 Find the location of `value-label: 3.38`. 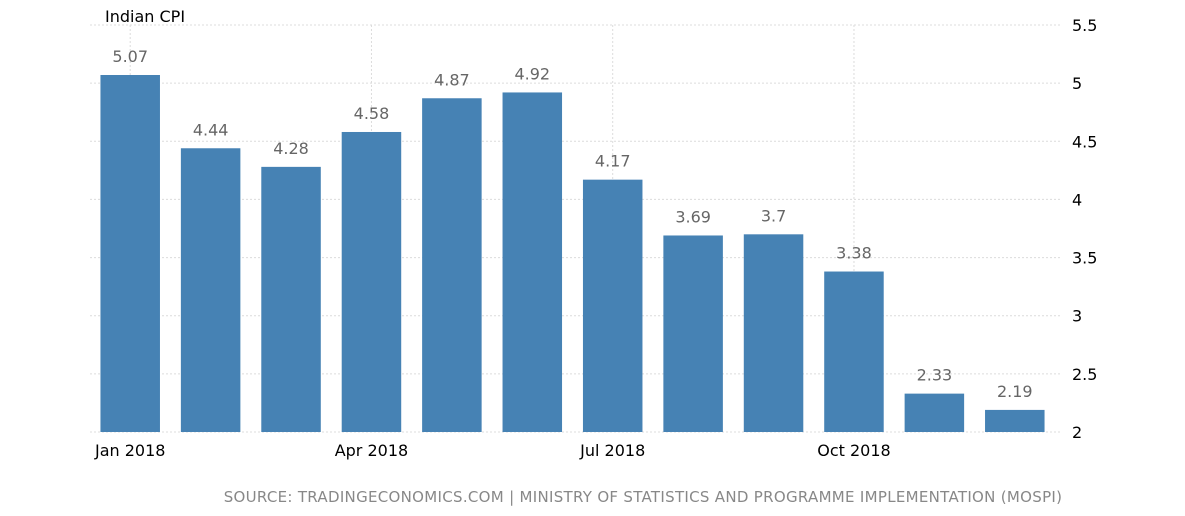

value-label: 3.38 is located at coordinates (854, 253).